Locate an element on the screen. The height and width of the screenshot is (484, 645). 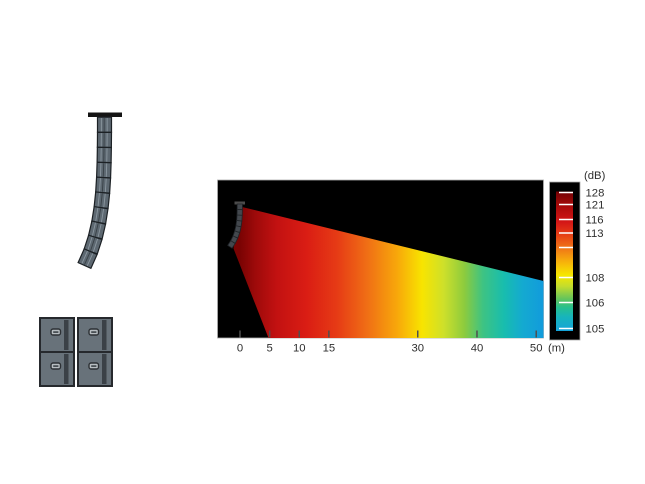
plot-flybar is located at coordinates (239, 203).